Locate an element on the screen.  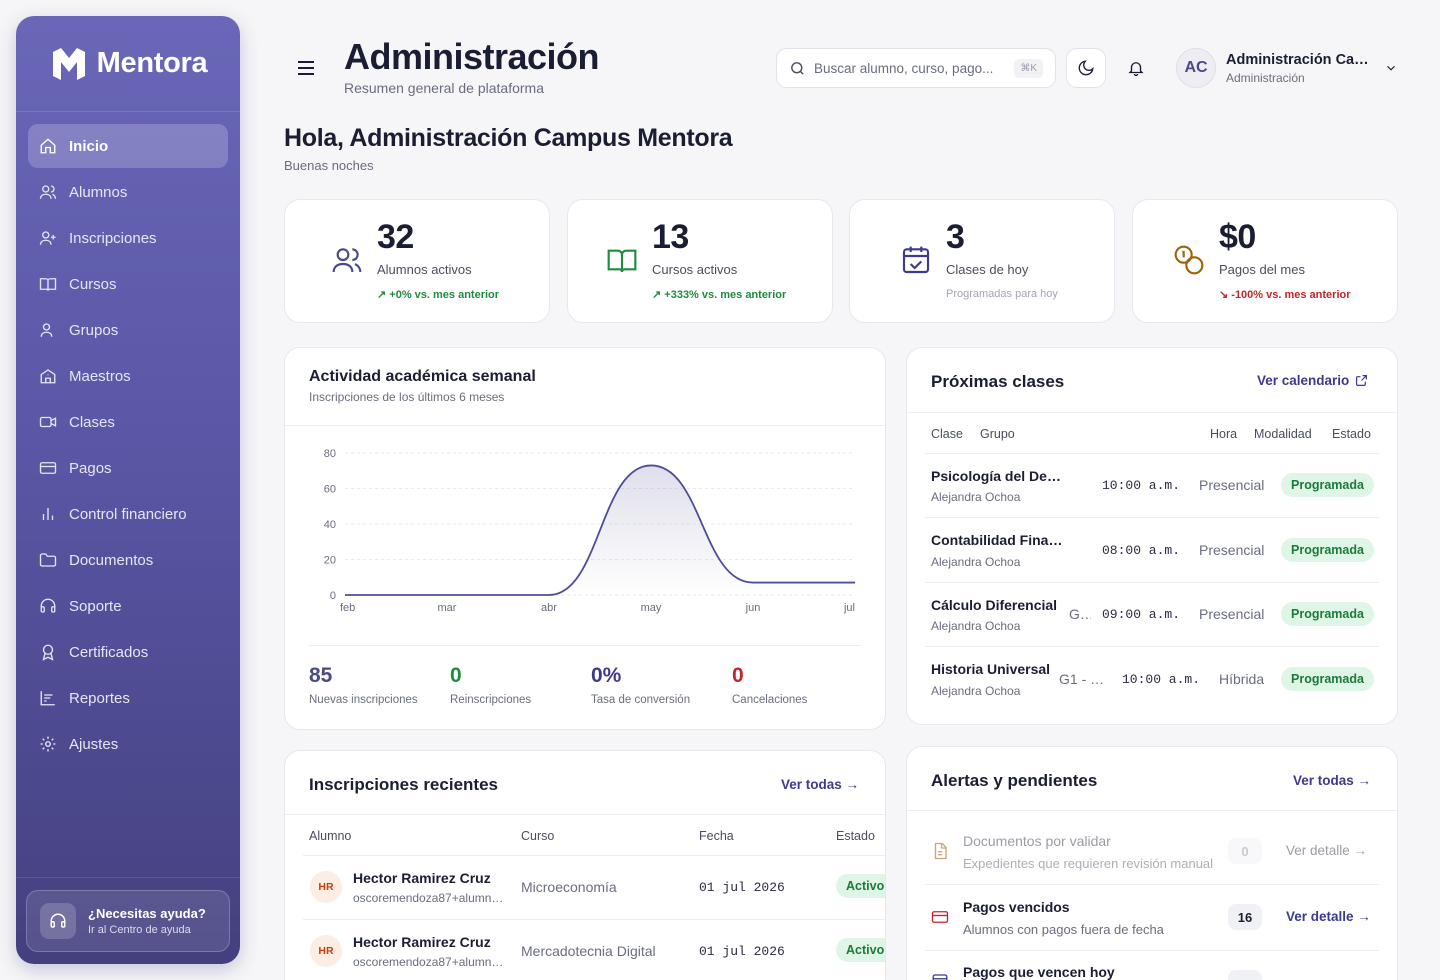
view-all-enrollments-link: Ver todas → is located at coordinates (820, 784).